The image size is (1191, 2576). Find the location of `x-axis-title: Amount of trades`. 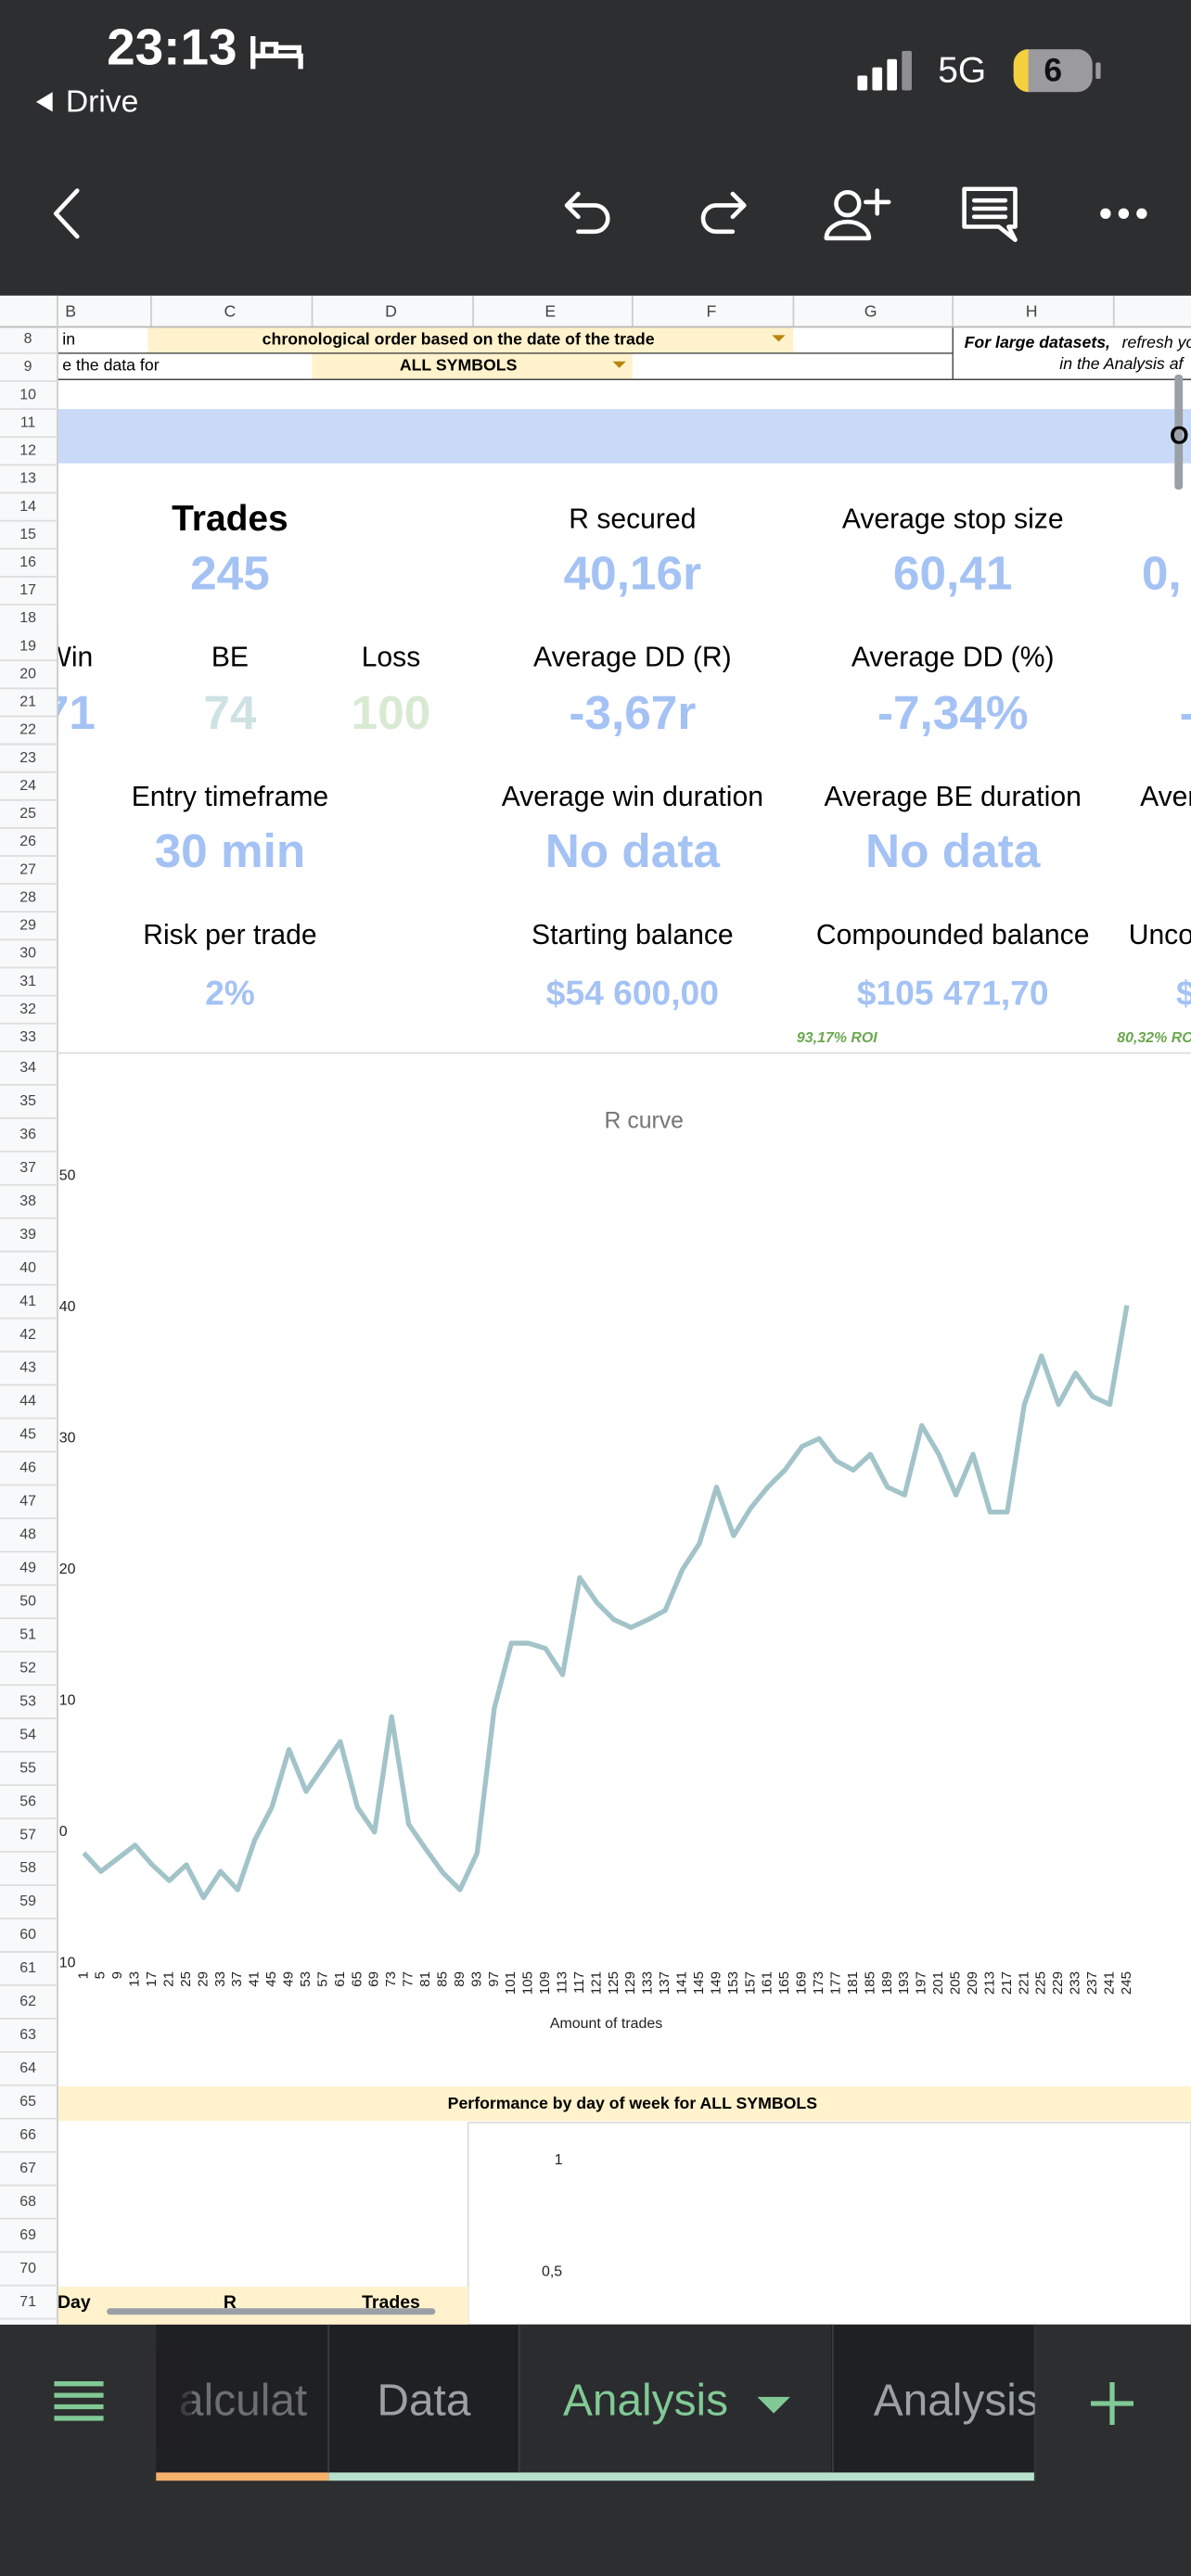

x-axis-title: Amount of trades is located at coordinates (606, 2024).